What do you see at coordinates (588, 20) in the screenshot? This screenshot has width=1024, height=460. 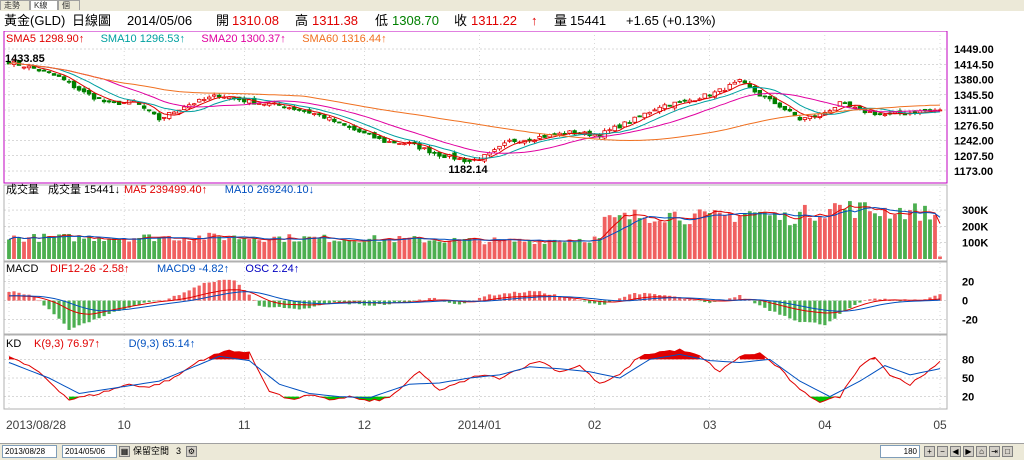 I see `volume-value: 15441` at bounding box center [588, 20].